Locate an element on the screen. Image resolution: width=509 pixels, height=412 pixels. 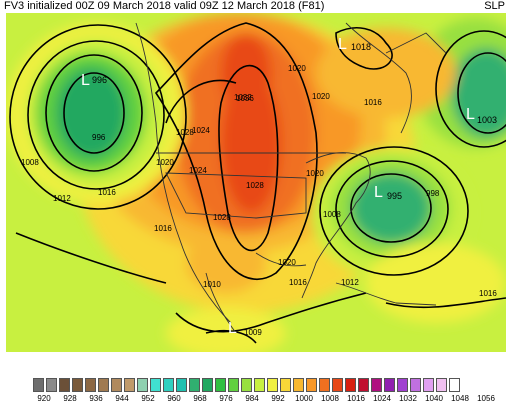
contour-label: 1032 is located at coordinates (243, 97).